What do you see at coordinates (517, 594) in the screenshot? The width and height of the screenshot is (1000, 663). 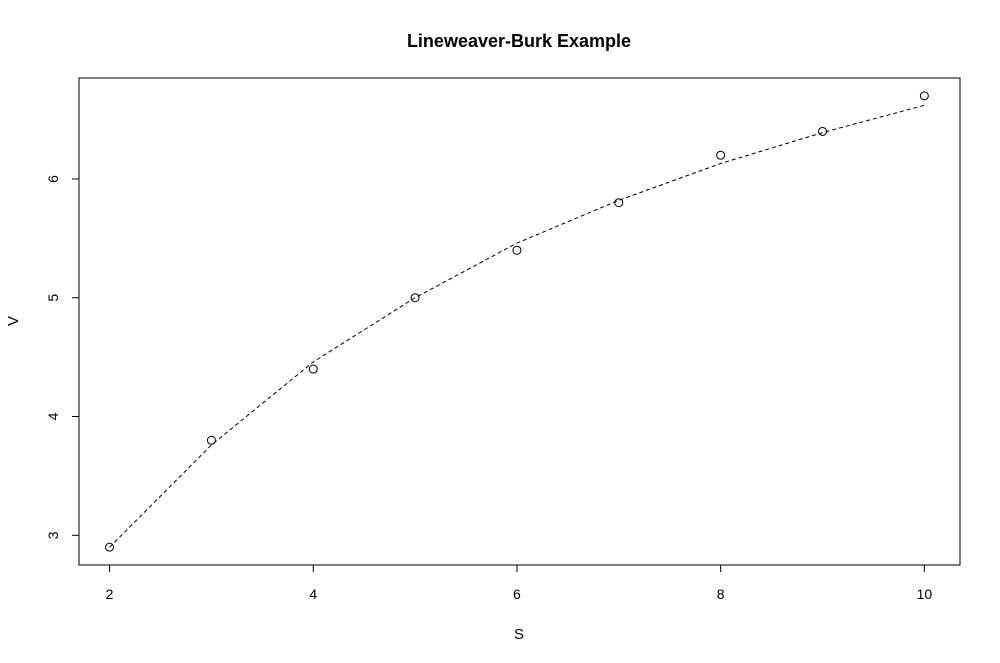 I see `x-tick-label: 6` at bounding box center [517, 594].